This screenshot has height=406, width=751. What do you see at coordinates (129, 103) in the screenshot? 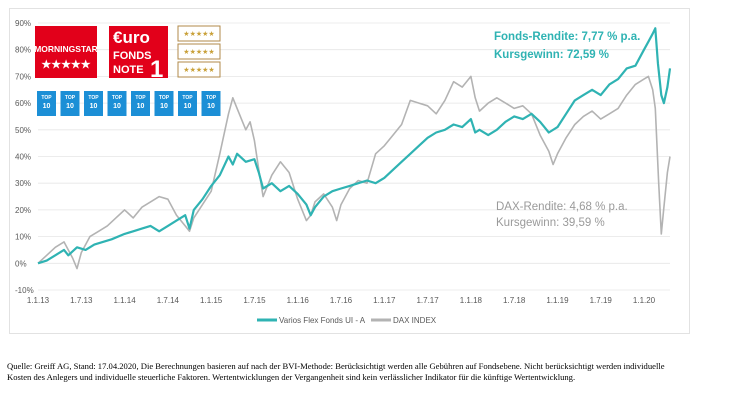
I see `top10-badges: TOP 10 TOP 10 TOP 10 TOP 10 TOP 10 TOP 10 TOP 10 TOP 10` at bounding box center [129, 103].